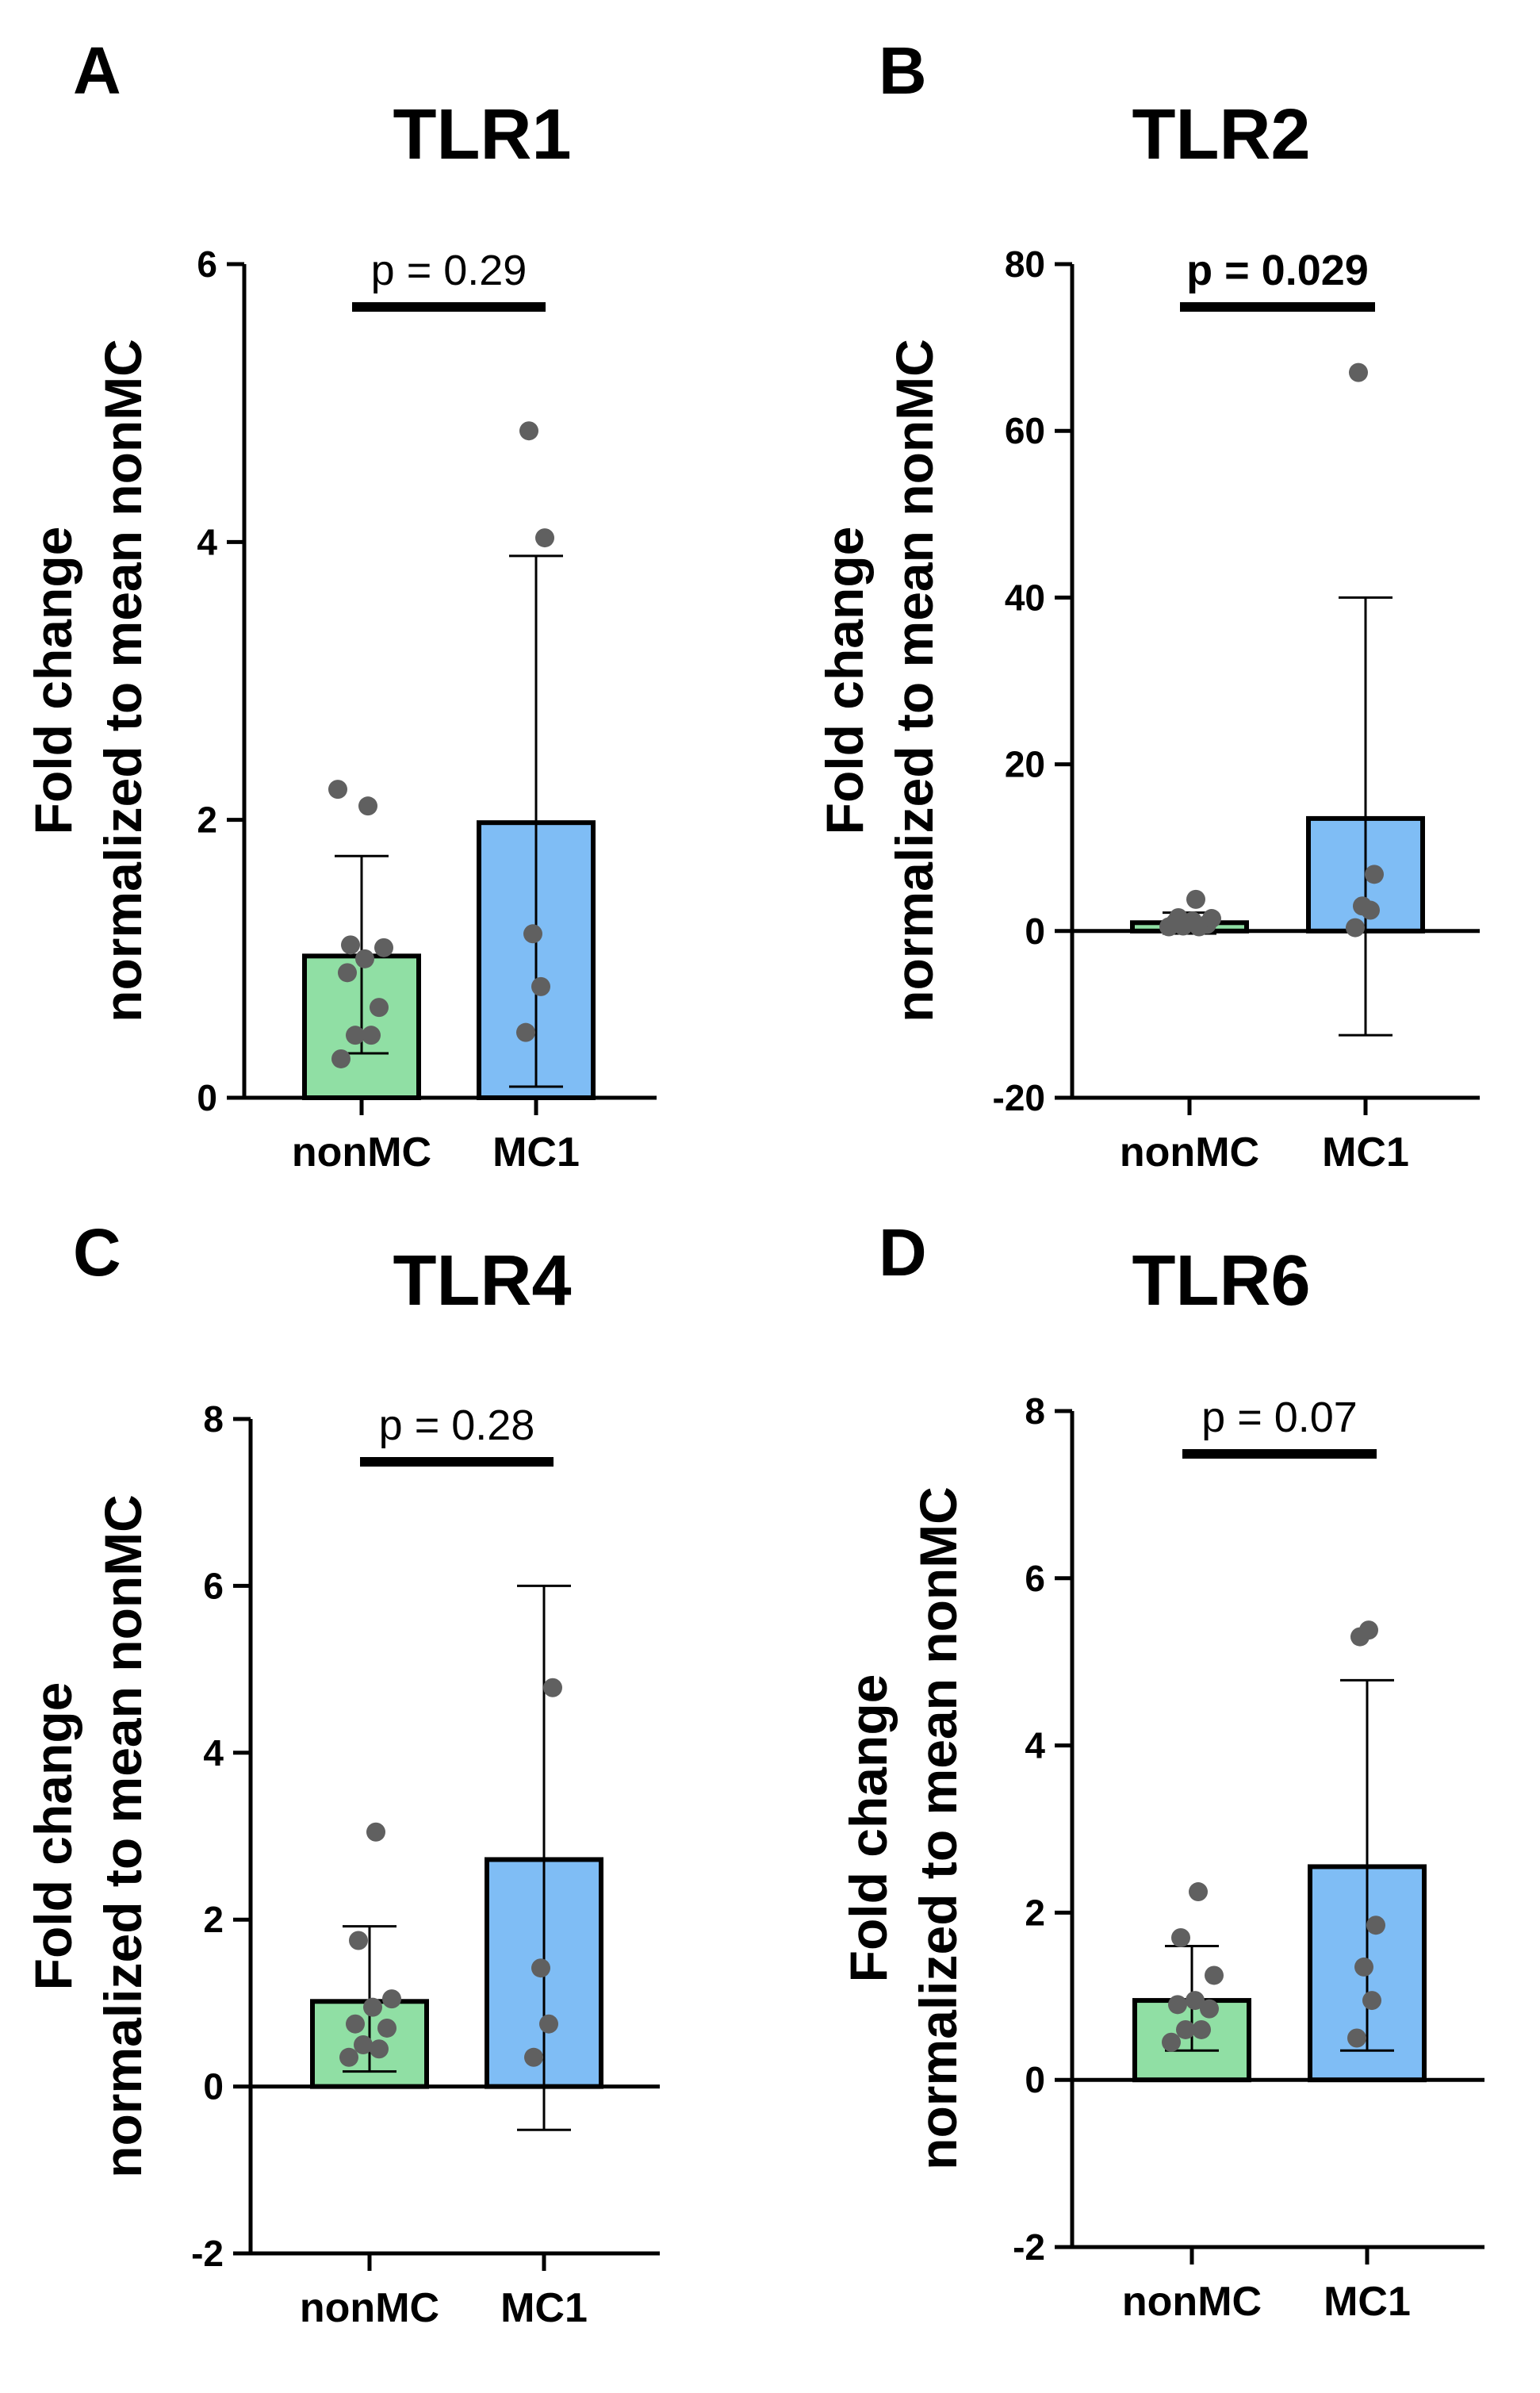 Image resolution: width=1540 pixels, height=2393 pixels. What do you see at coordinates (1025, 597) in the screenshot?
I see `y-tick-label: 40` at bounding box center [1025, 597].